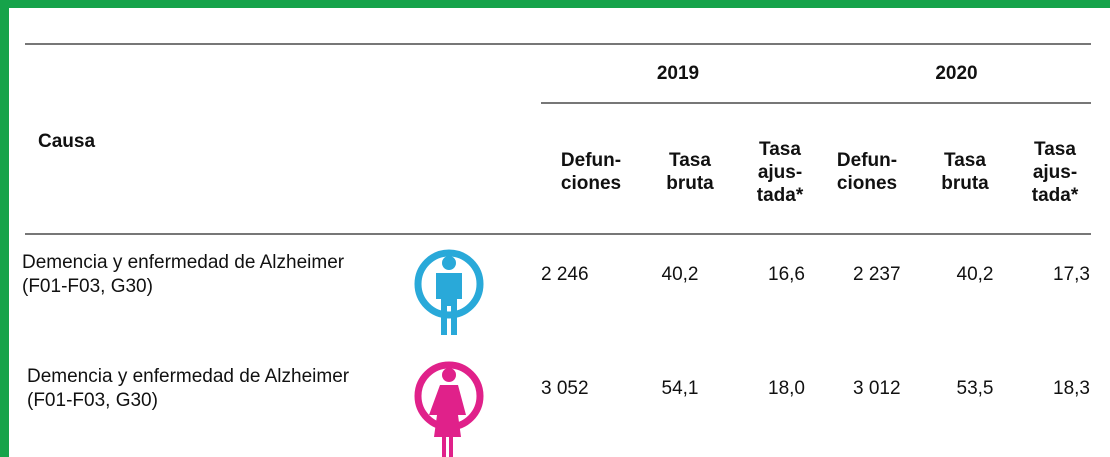 This screenshot has height=457, width=1110. What do you see at coordinates (877, 388) in the screenshot?
I see `cell-value: 3 012` at bounding box center [877, 388].